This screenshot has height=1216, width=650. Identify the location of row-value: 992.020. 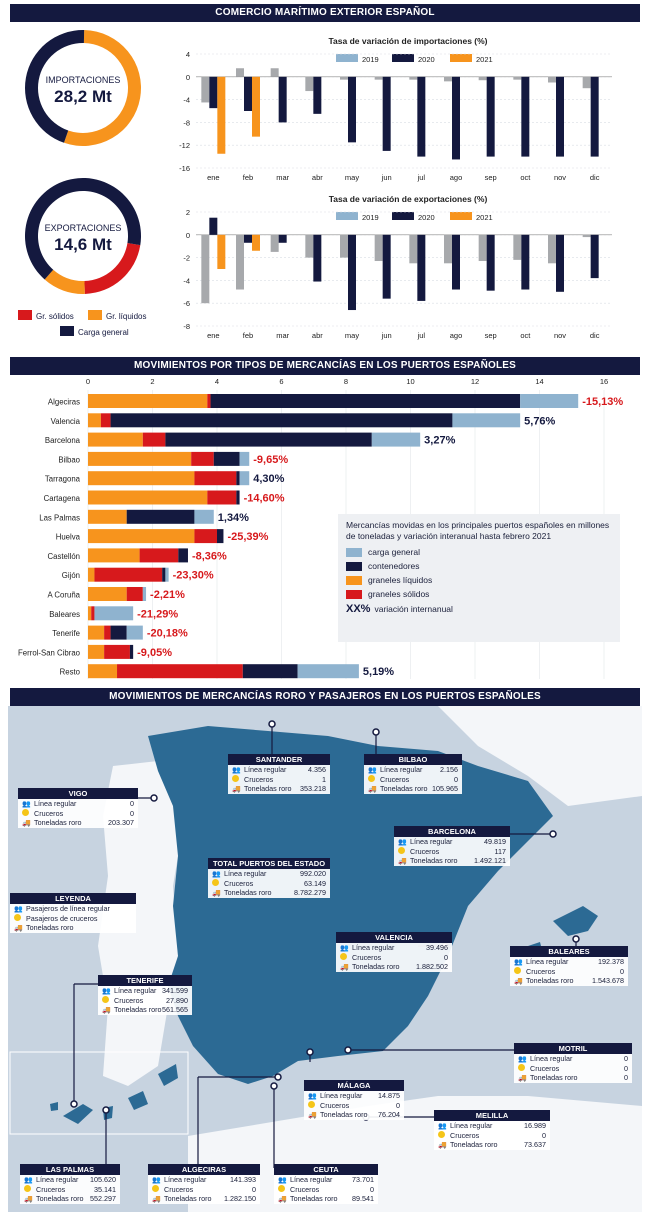
(313, 874).